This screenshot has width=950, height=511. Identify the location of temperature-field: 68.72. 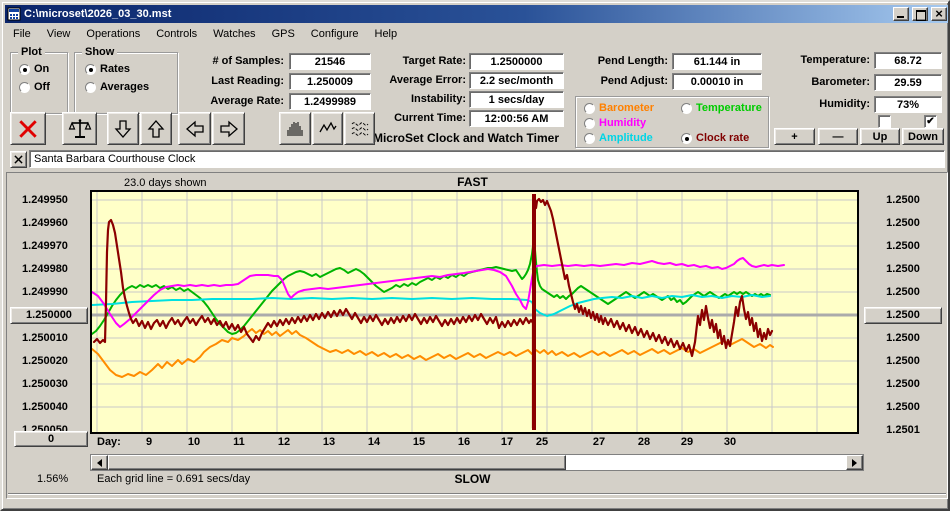
(908, 60).